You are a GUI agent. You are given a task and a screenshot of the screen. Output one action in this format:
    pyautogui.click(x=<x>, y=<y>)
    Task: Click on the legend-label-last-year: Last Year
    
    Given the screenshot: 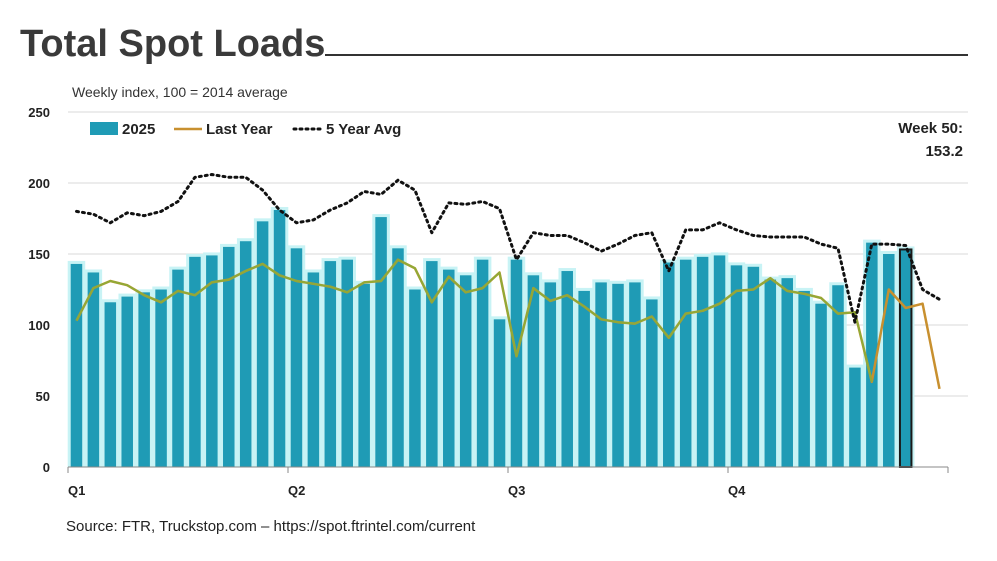 What is the action you would take?
    pyautogui.click(x=239, y=129)
    